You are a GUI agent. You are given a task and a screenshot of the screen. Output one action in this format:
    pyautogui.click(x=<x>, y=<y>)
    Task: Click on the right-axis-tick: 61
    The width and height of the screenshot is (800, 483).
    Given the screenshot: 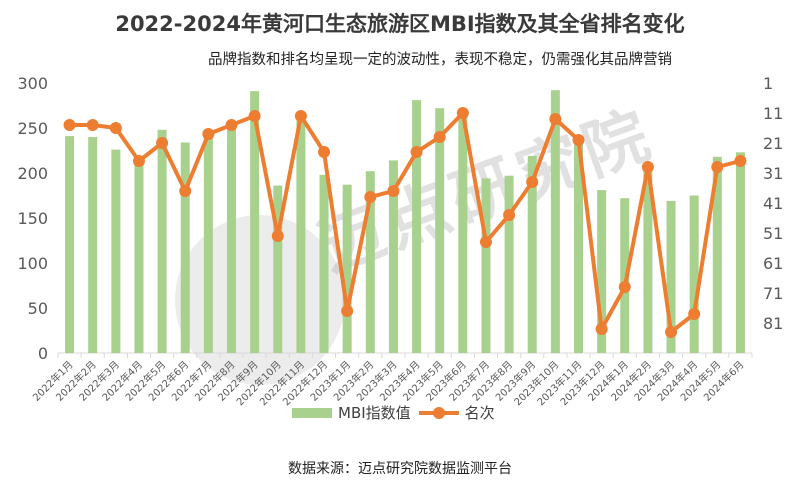 What is the action you would take?
    pyautogui.click(x=773, y=263)
    